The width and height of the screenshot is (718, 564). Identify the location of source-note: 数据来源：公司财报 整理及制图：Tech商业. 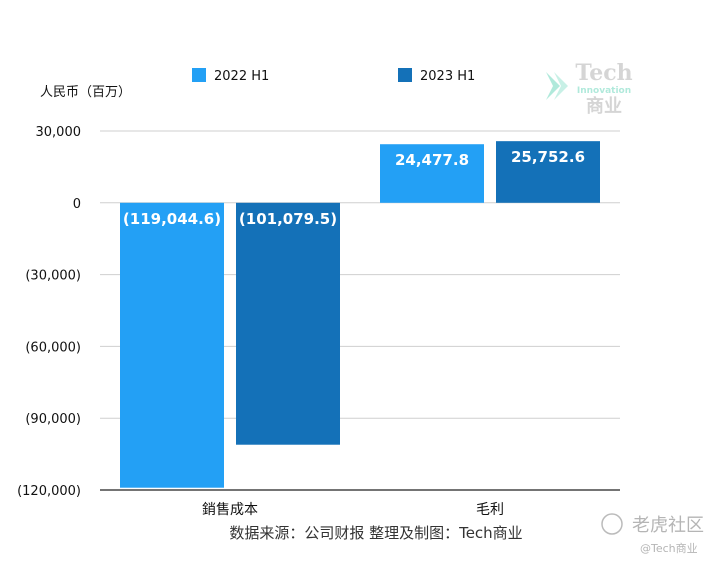
(375, 533).